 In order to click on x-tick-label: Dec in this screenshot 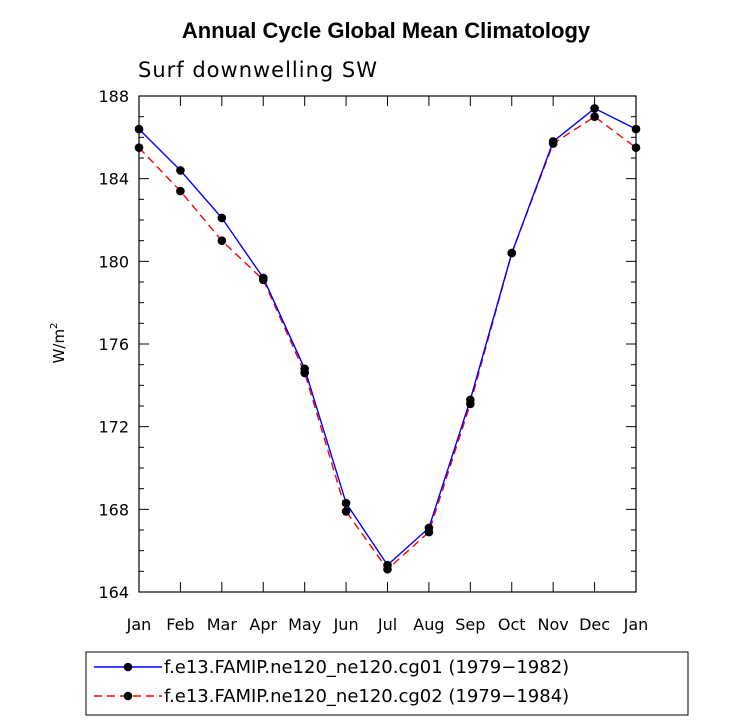, I will do `click(594, 624)`.